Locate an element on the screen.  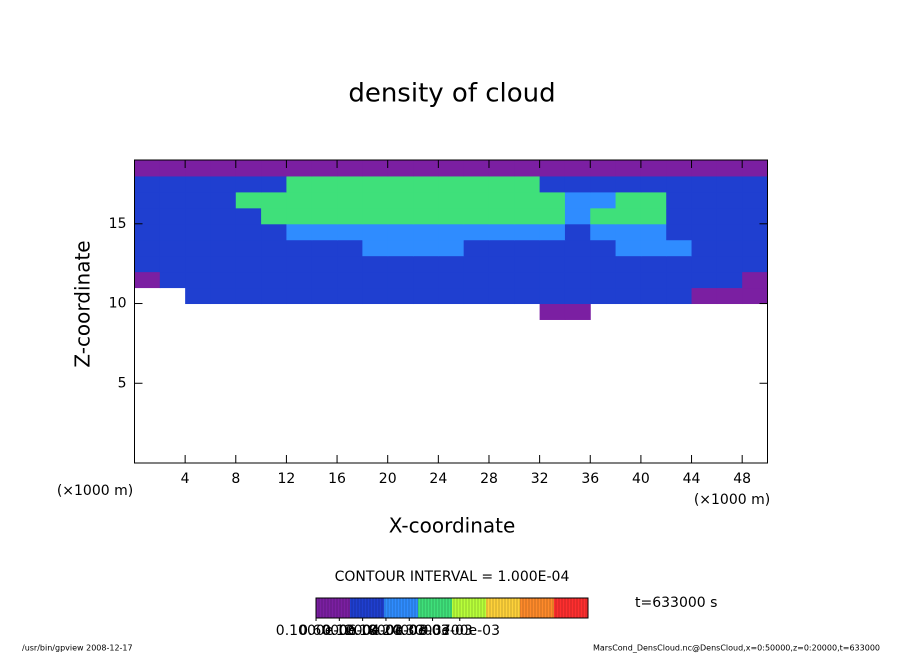
colorbar-tick-label: 0.3700e-03 is located at coordinates (460, 631).